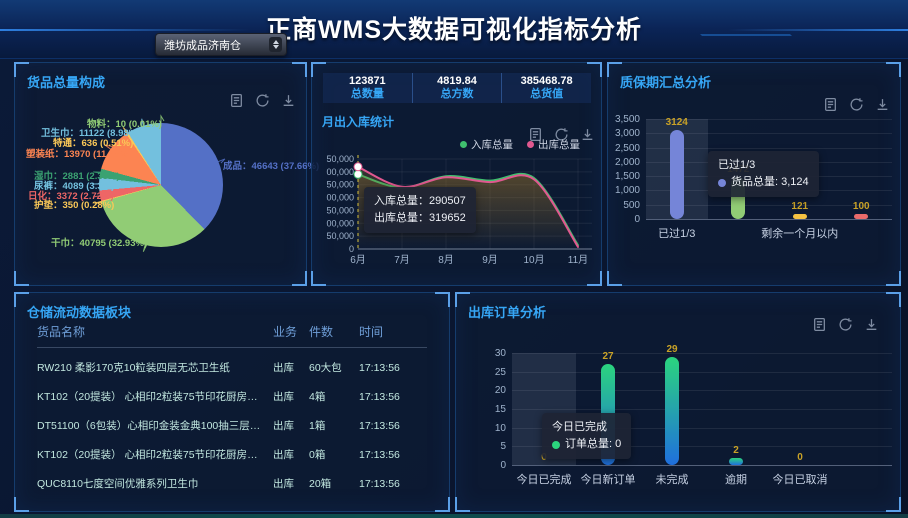  I want to click on x-axis-label: 已过1/3, so click(677, 234).